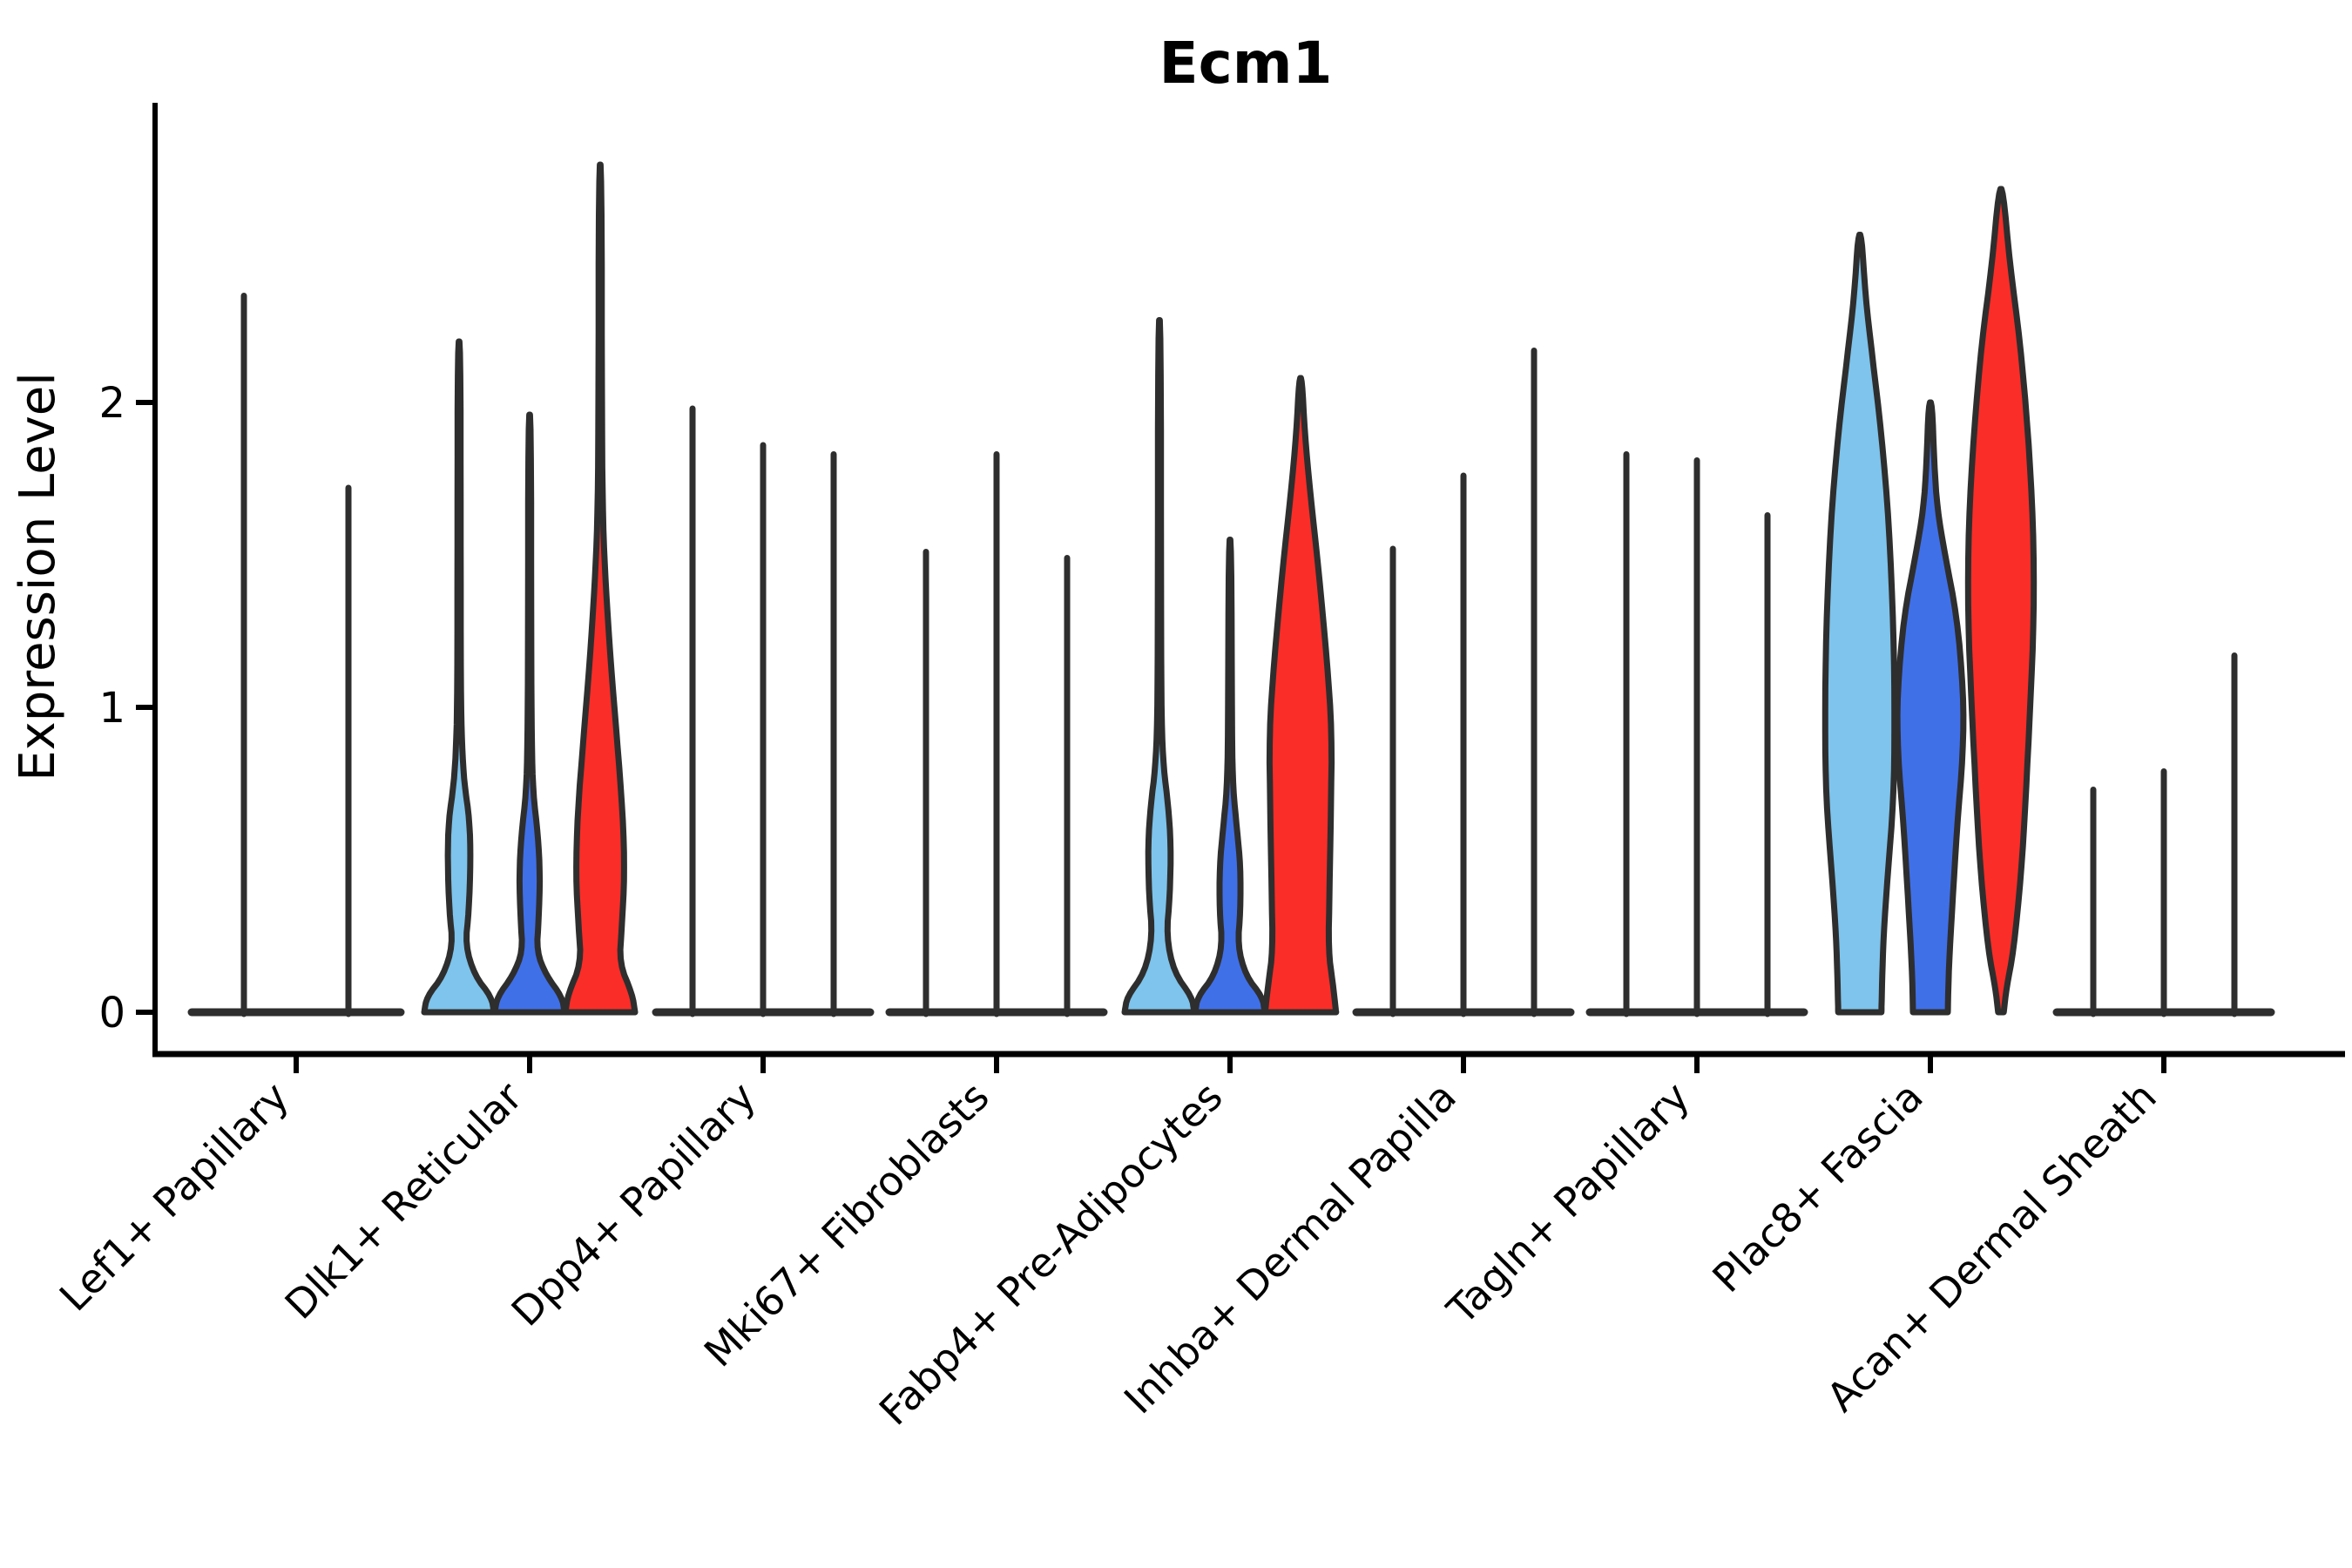 This screenshot has width=2352, height=1568. Describe the element at coordinates (38, 576) in the screenshot. I see `y-axis-label: Expression Level` at that location.